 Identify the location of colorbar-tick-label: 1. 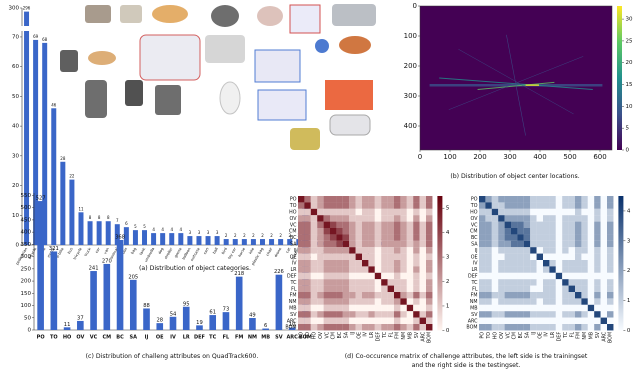
(448, 306).